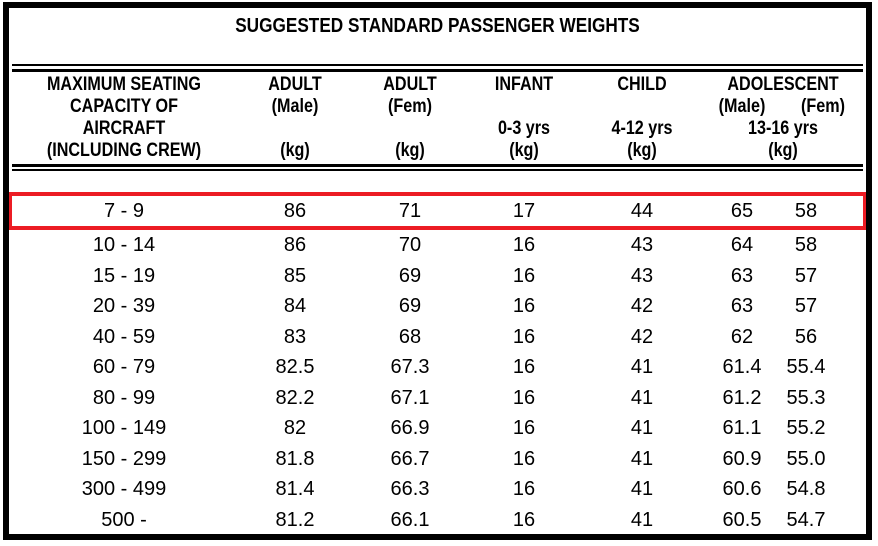 The width and height of the screenshot is (878, 546). I want to click on rule-thick, so click(437, 165).